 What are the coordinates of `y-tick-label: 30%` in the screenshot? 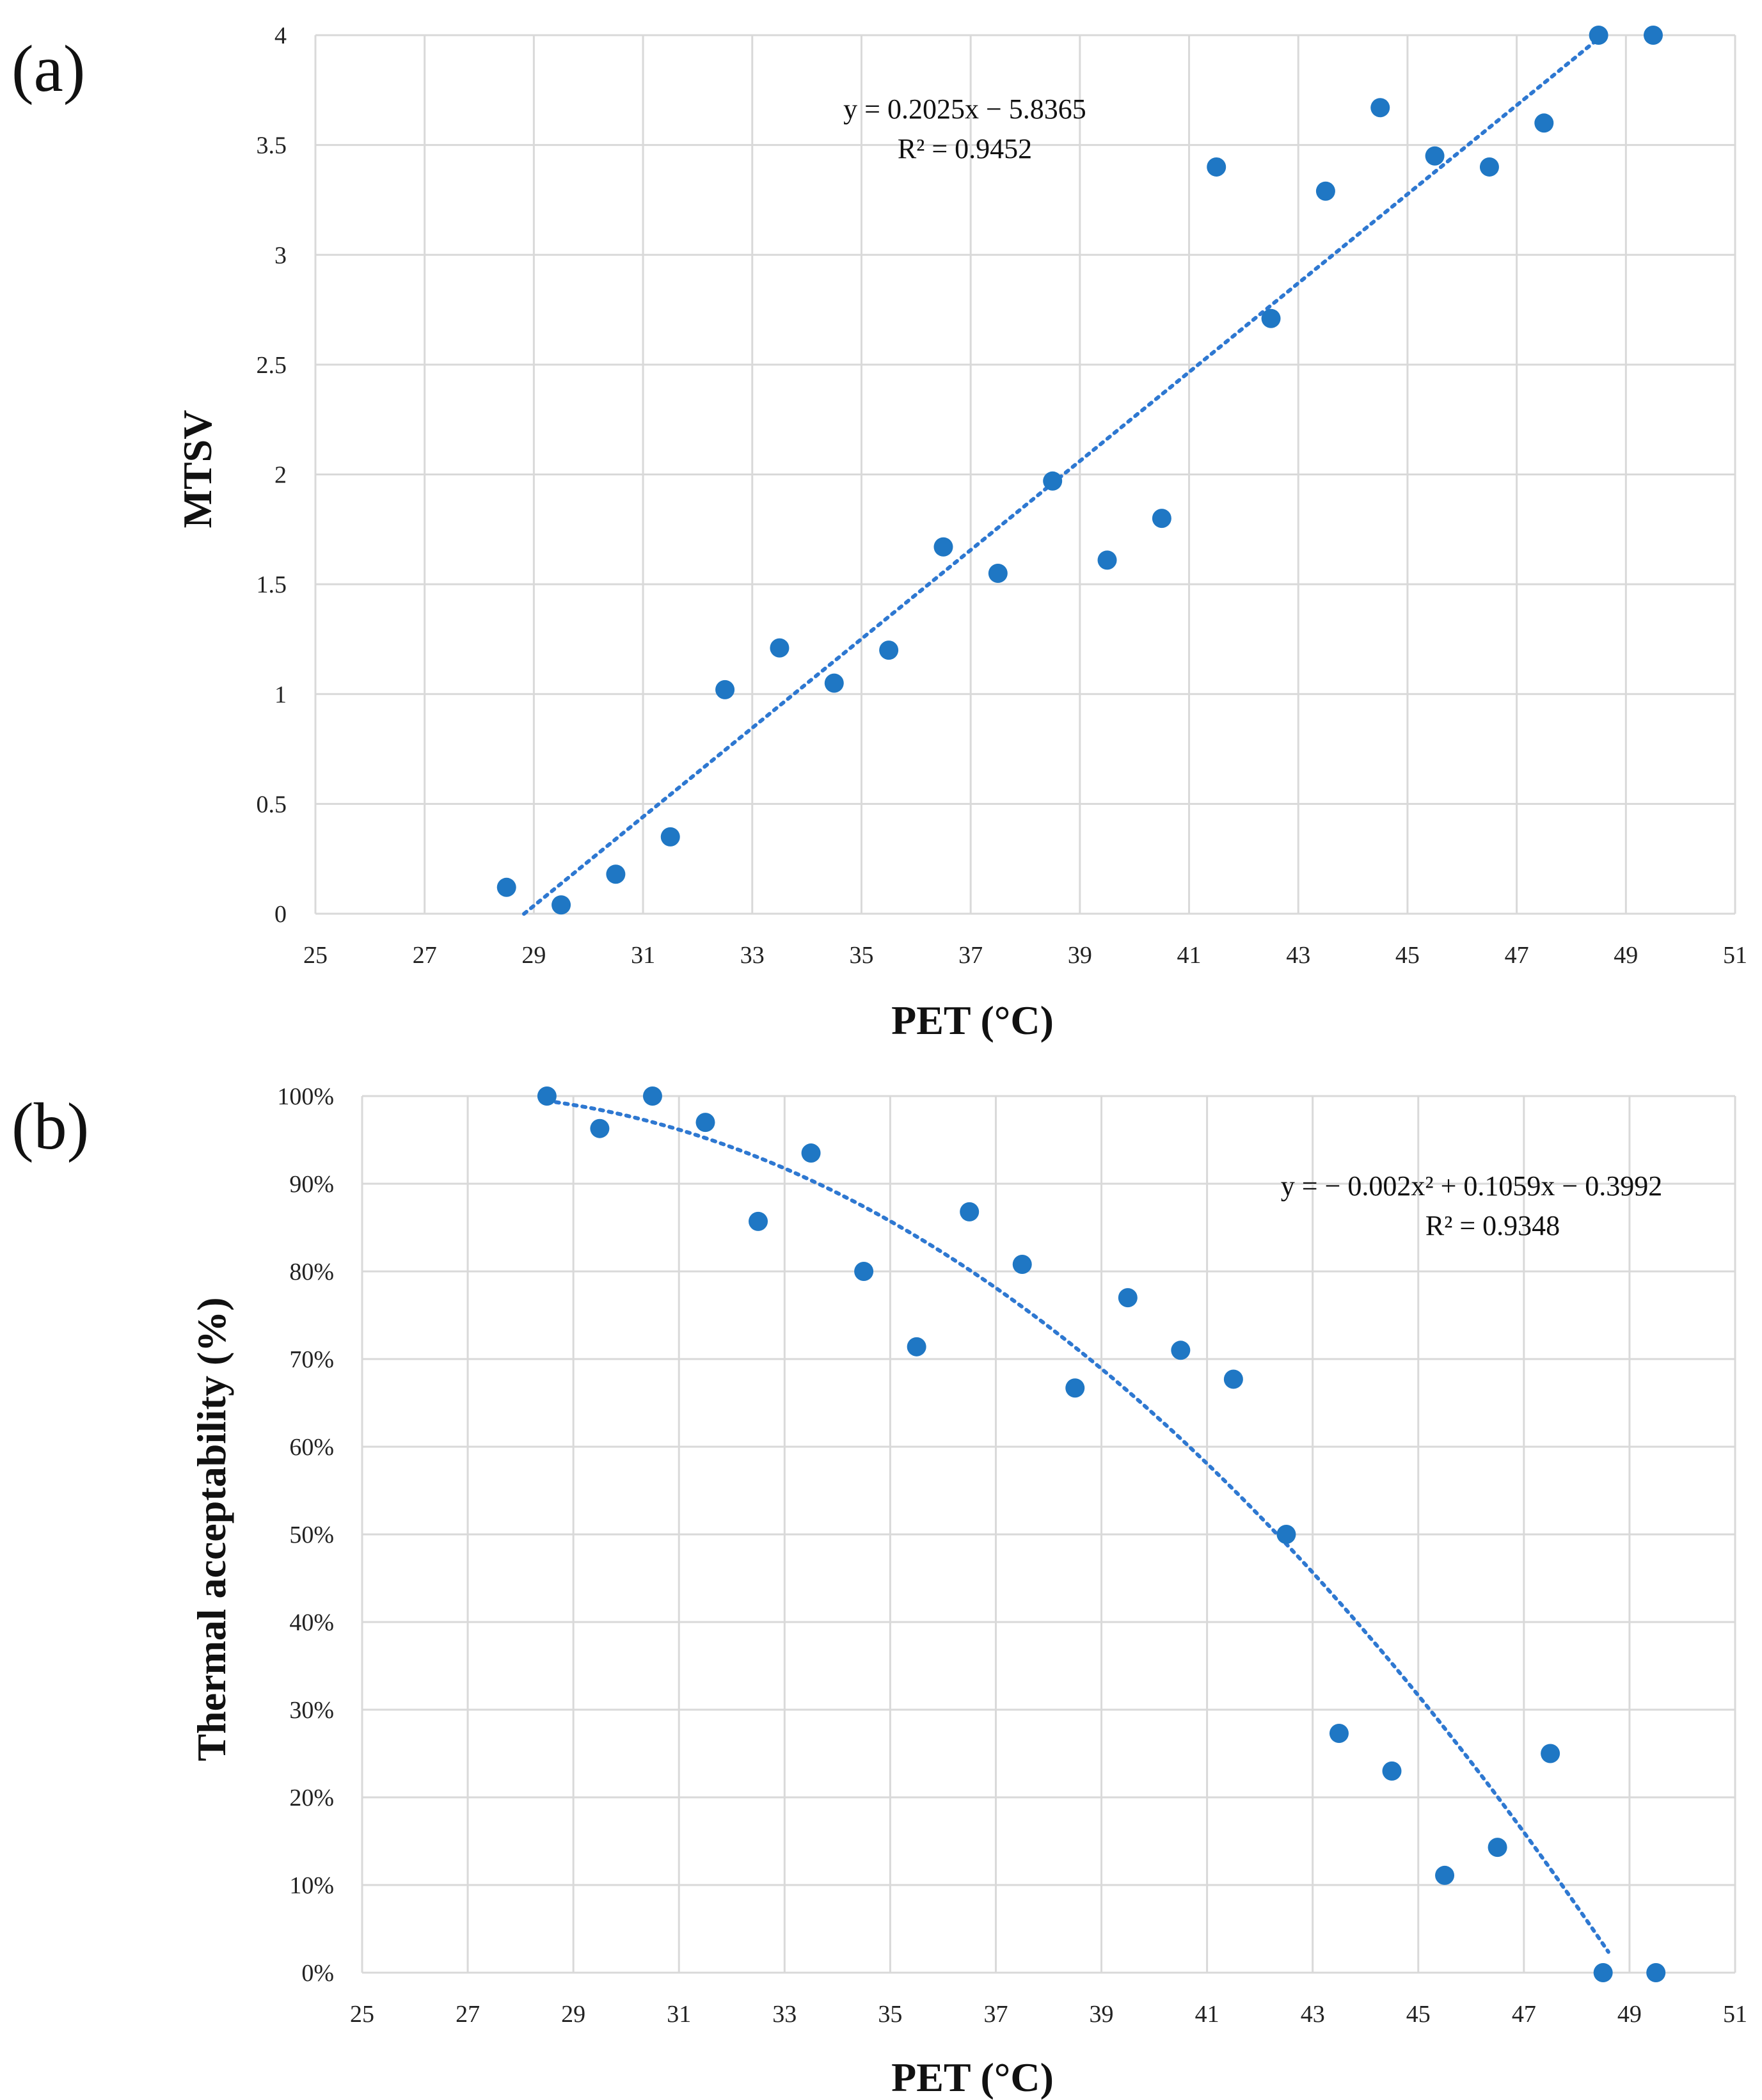 It's located at (311, 1711).